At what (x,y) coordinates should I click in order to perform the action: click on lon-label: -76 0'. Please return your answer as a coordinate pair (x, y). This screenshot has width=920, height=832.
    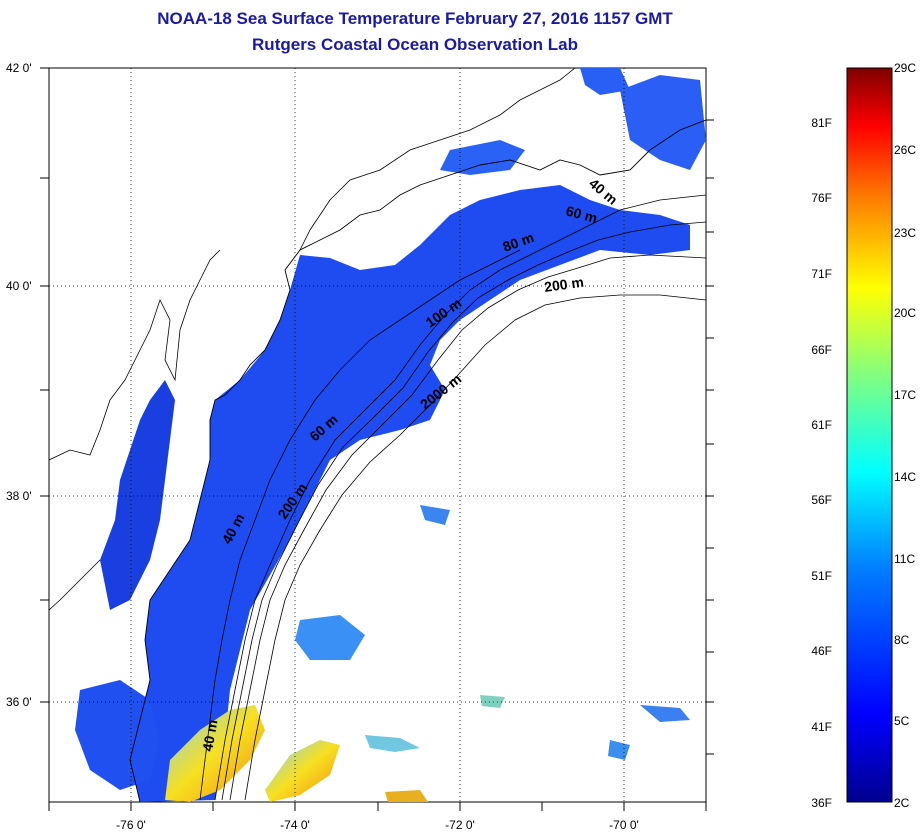
    Looking at the image, I should click on (131, 825).